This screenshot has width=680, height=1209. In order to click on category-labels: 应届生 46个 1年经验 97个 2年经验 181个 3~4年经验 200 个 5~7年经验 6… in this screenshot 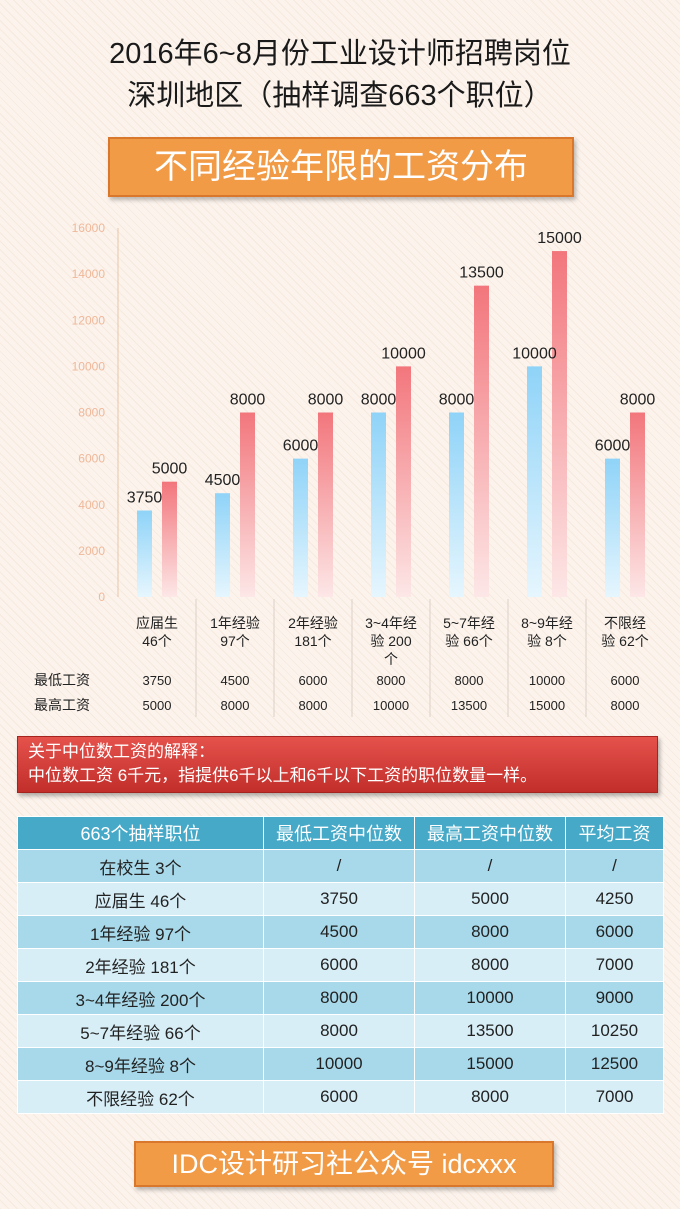, I will do `click(392, 658)`.